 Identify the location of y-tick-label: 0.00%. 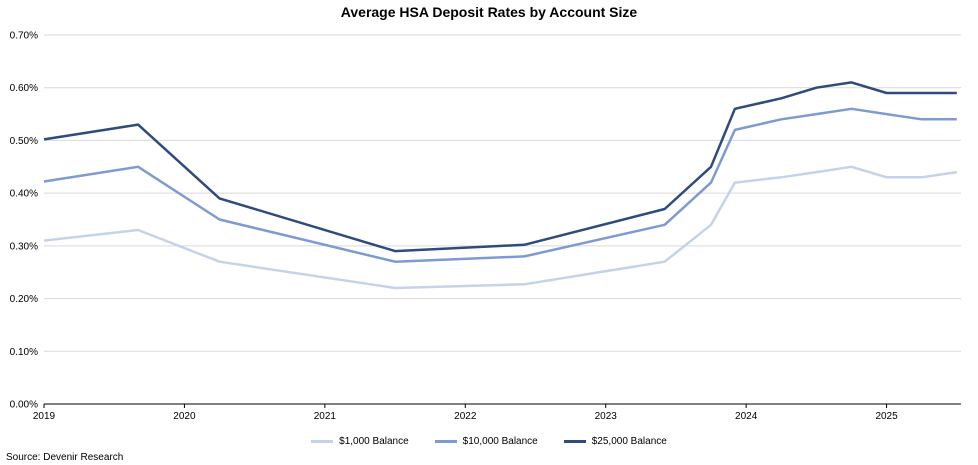
(24, 405).